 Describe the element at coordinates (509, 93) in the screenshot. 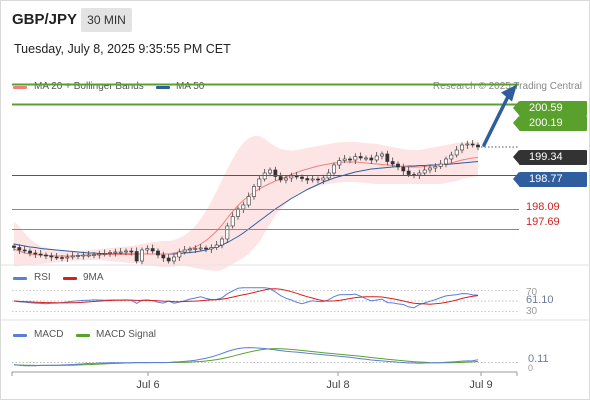

I see `arrow-head` at that location.